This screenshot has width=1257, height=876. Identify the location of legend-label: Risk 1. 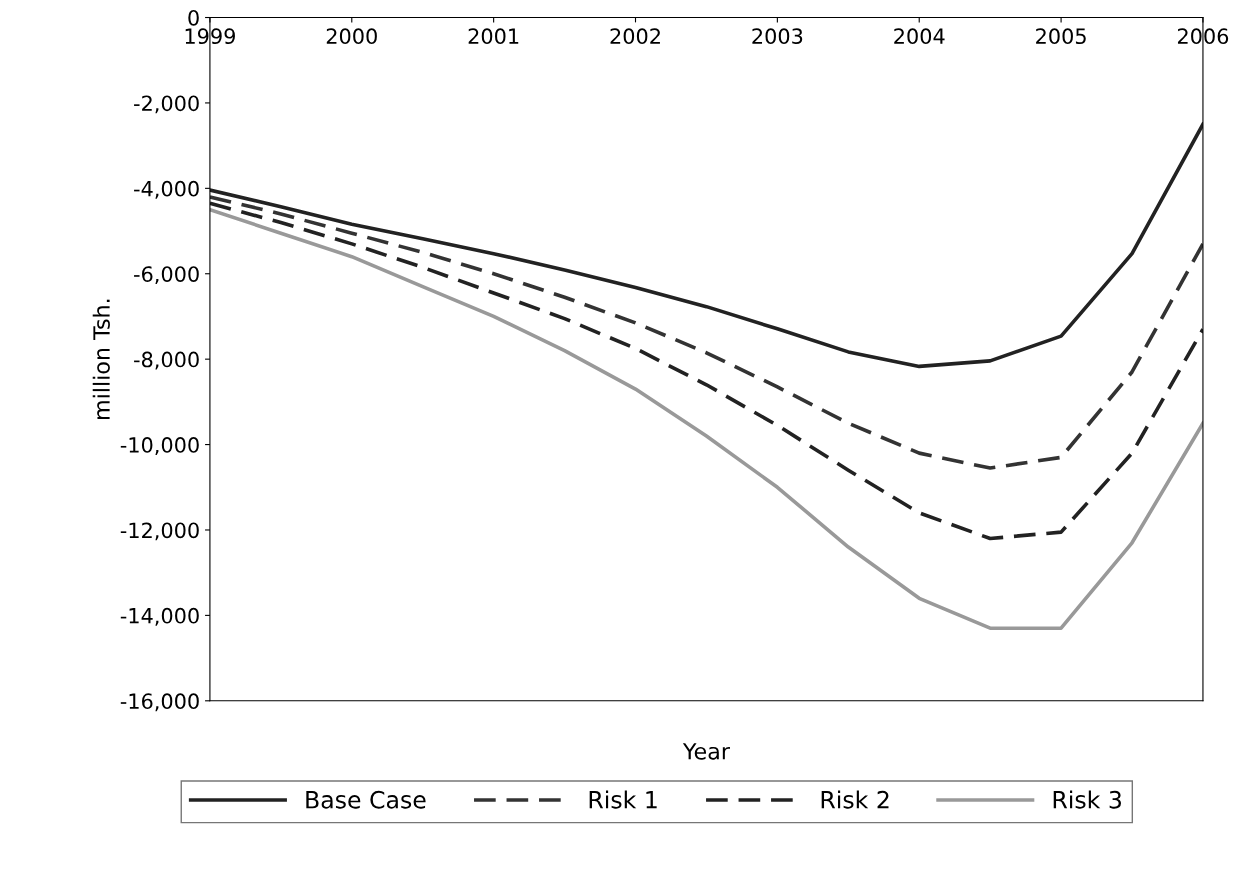
(623, 799).